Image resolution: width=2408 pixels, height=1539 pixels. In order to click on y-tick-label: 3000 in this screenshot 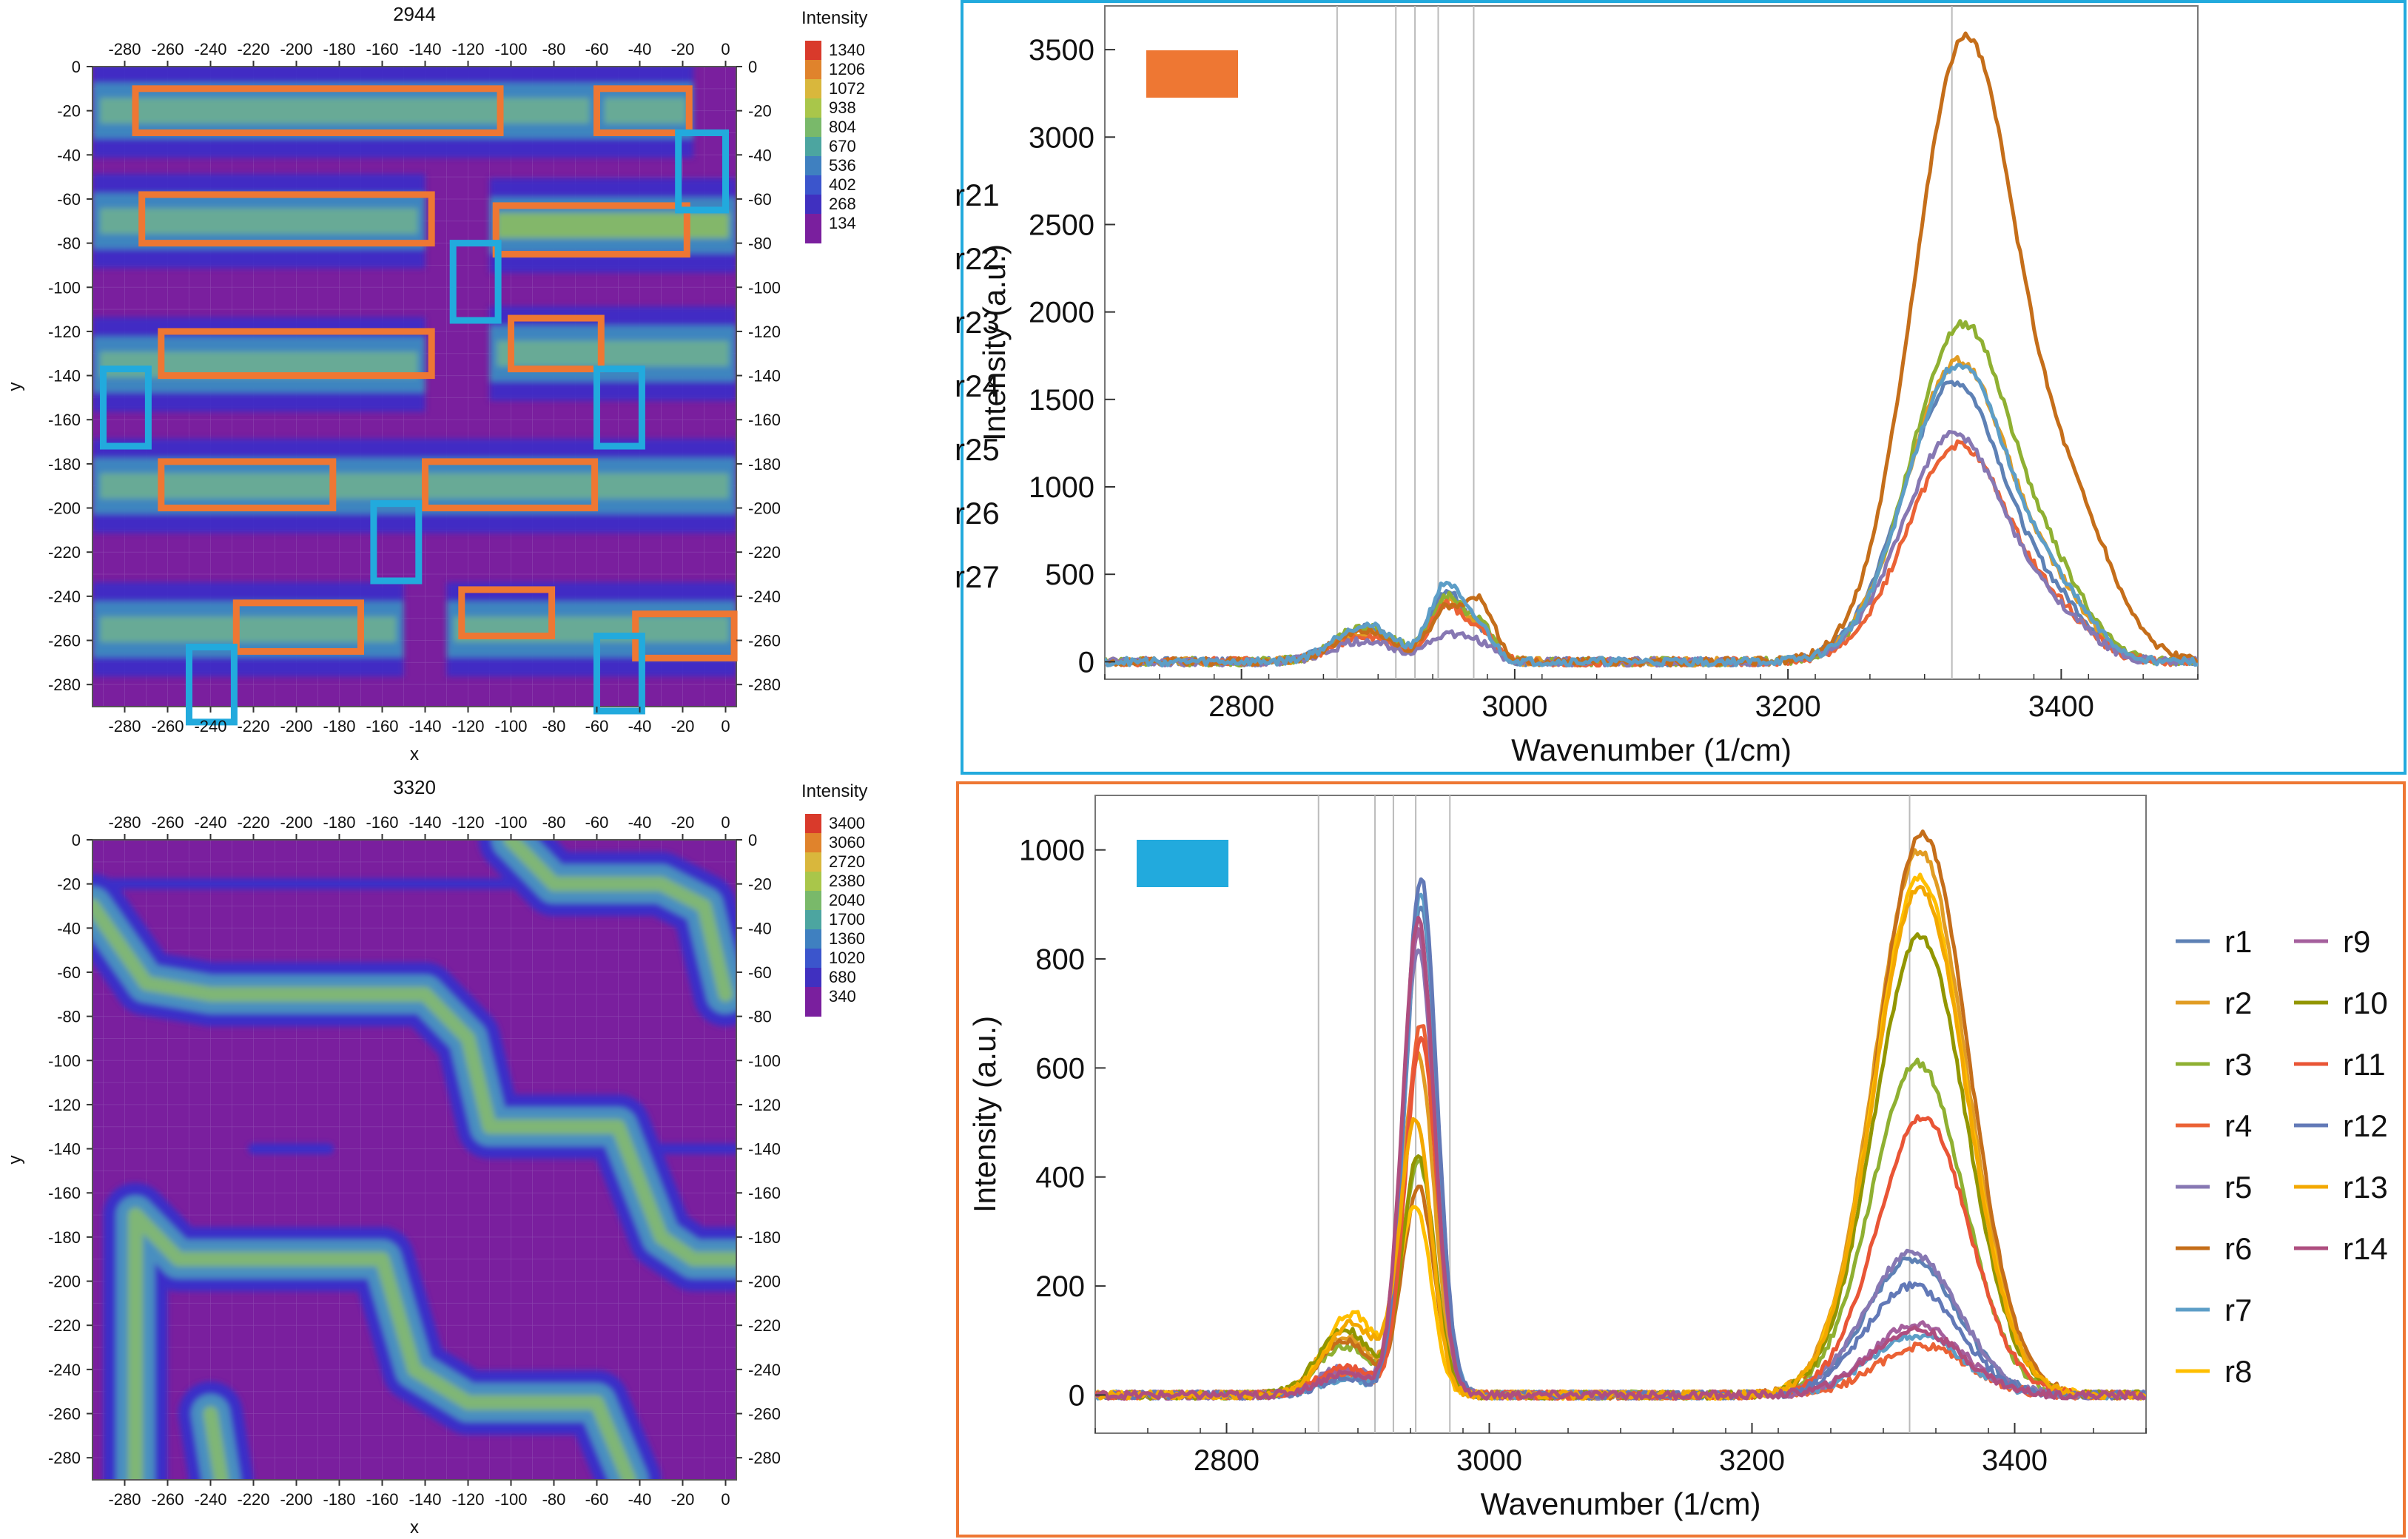, I will do `click(1061, 137)`.